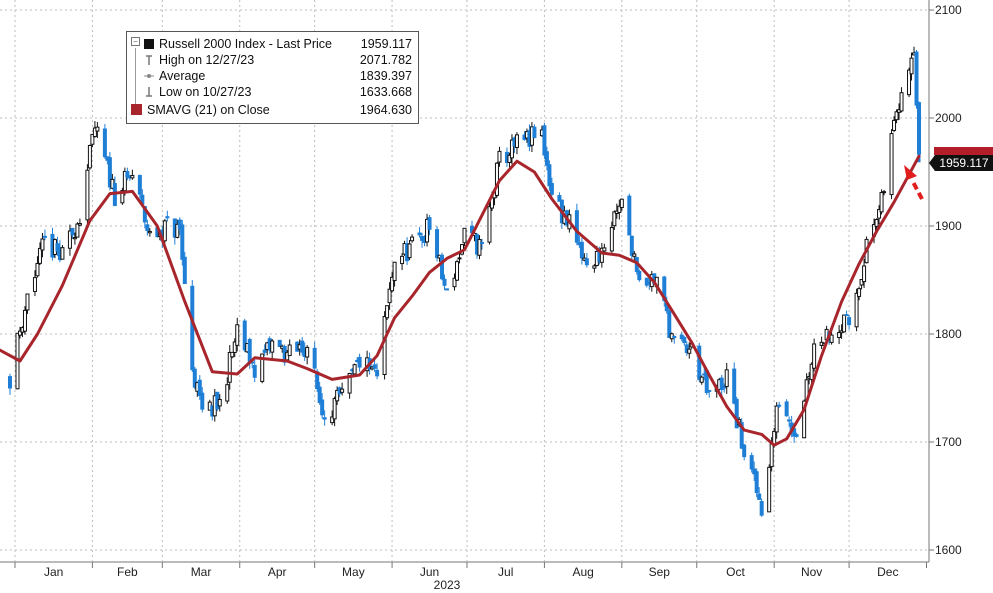 The height and width of the screenshot is (593, 993). Describe the element at coordinates (277, 572) in the screenshot. I see `x-tick-label: Apr` at that location.